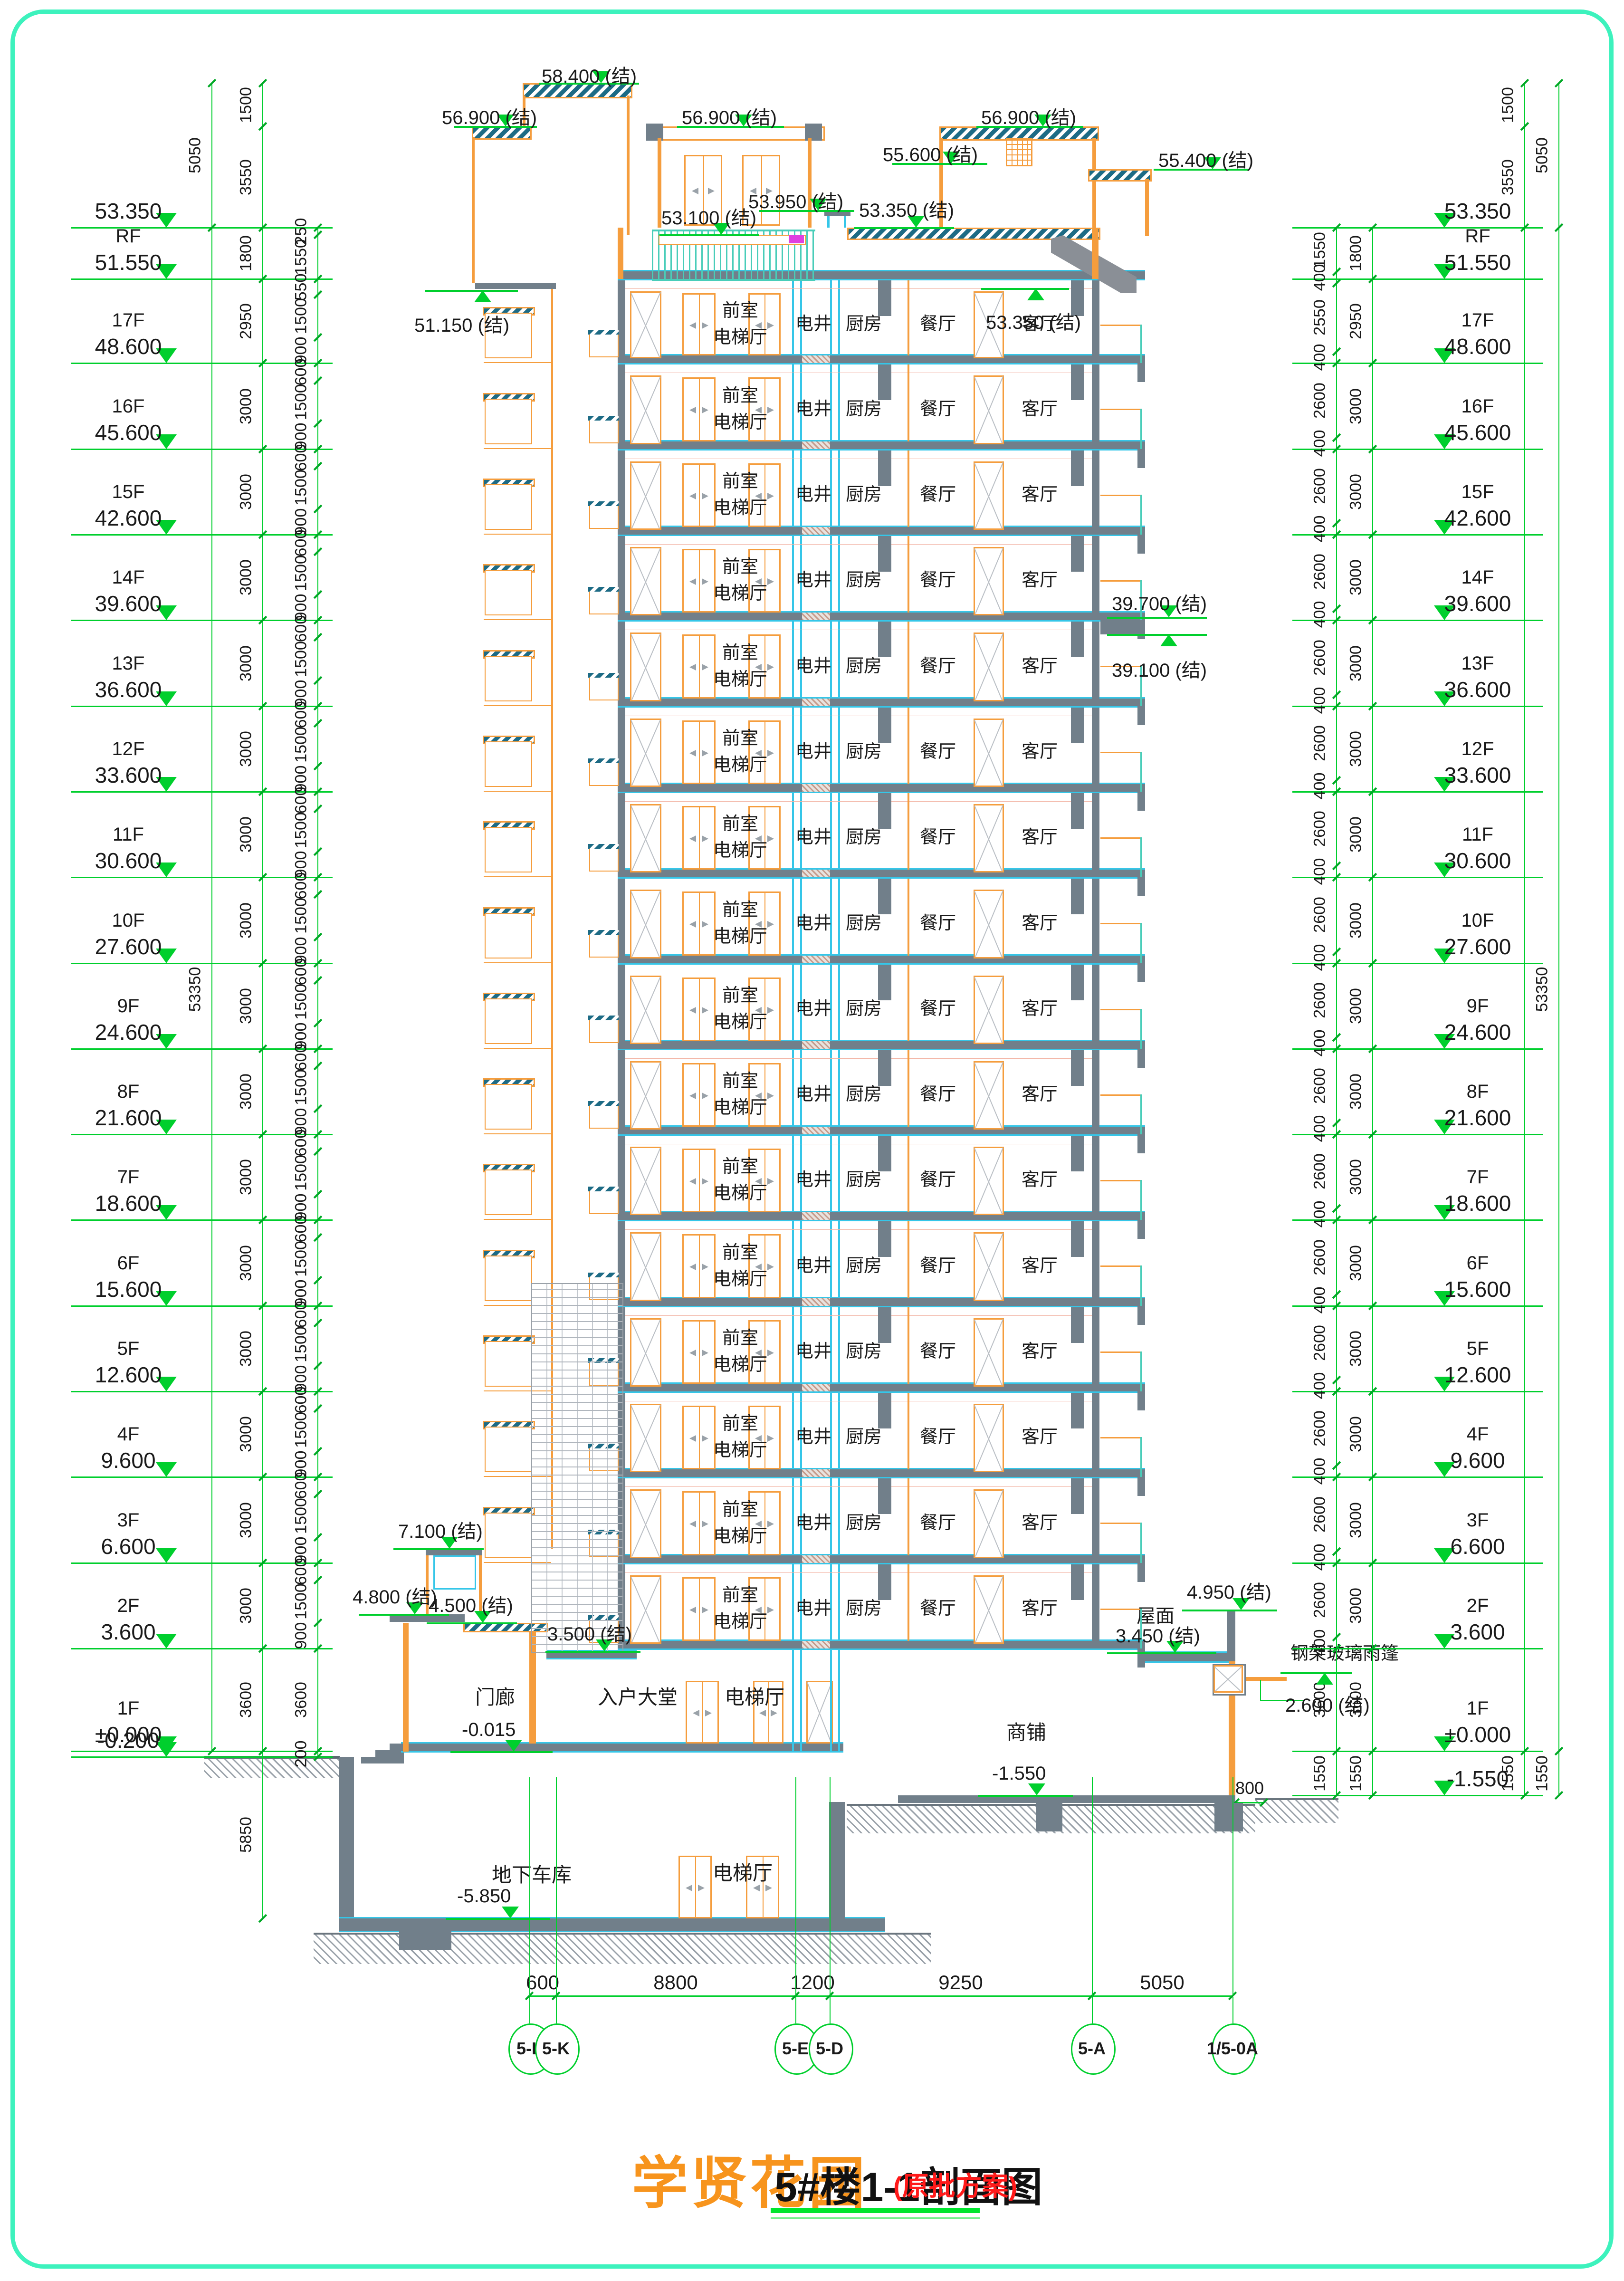 The height and width of the screenshot is (2281, 1624). What do you see at coordinates (440, 1531) in the screenshot?
I see `struct-elevation-label: 7.100 (结)` at bounding box center [440, 1531].